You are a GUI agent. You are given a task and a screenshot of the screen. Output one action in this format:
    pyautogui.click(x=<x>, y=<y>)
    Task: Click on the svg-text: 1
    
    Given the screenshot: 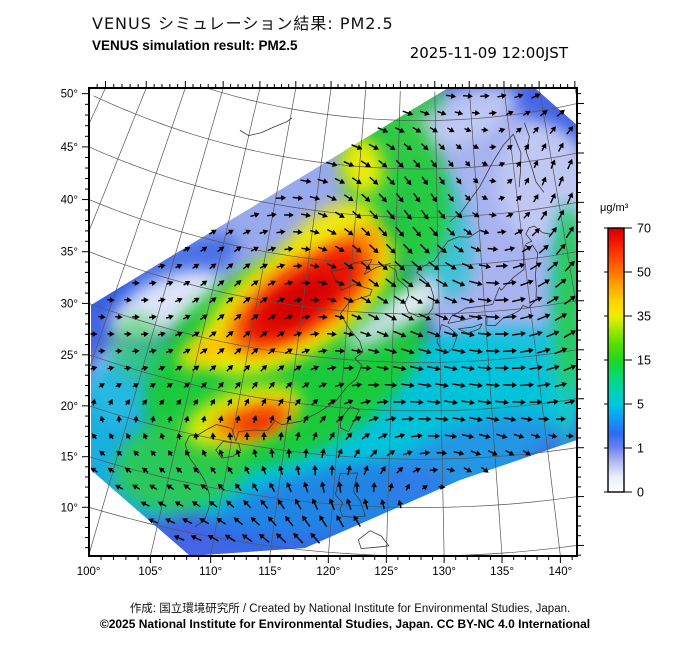 What is the action you would take?
    pyautogui.click(x=640, y=449)
    